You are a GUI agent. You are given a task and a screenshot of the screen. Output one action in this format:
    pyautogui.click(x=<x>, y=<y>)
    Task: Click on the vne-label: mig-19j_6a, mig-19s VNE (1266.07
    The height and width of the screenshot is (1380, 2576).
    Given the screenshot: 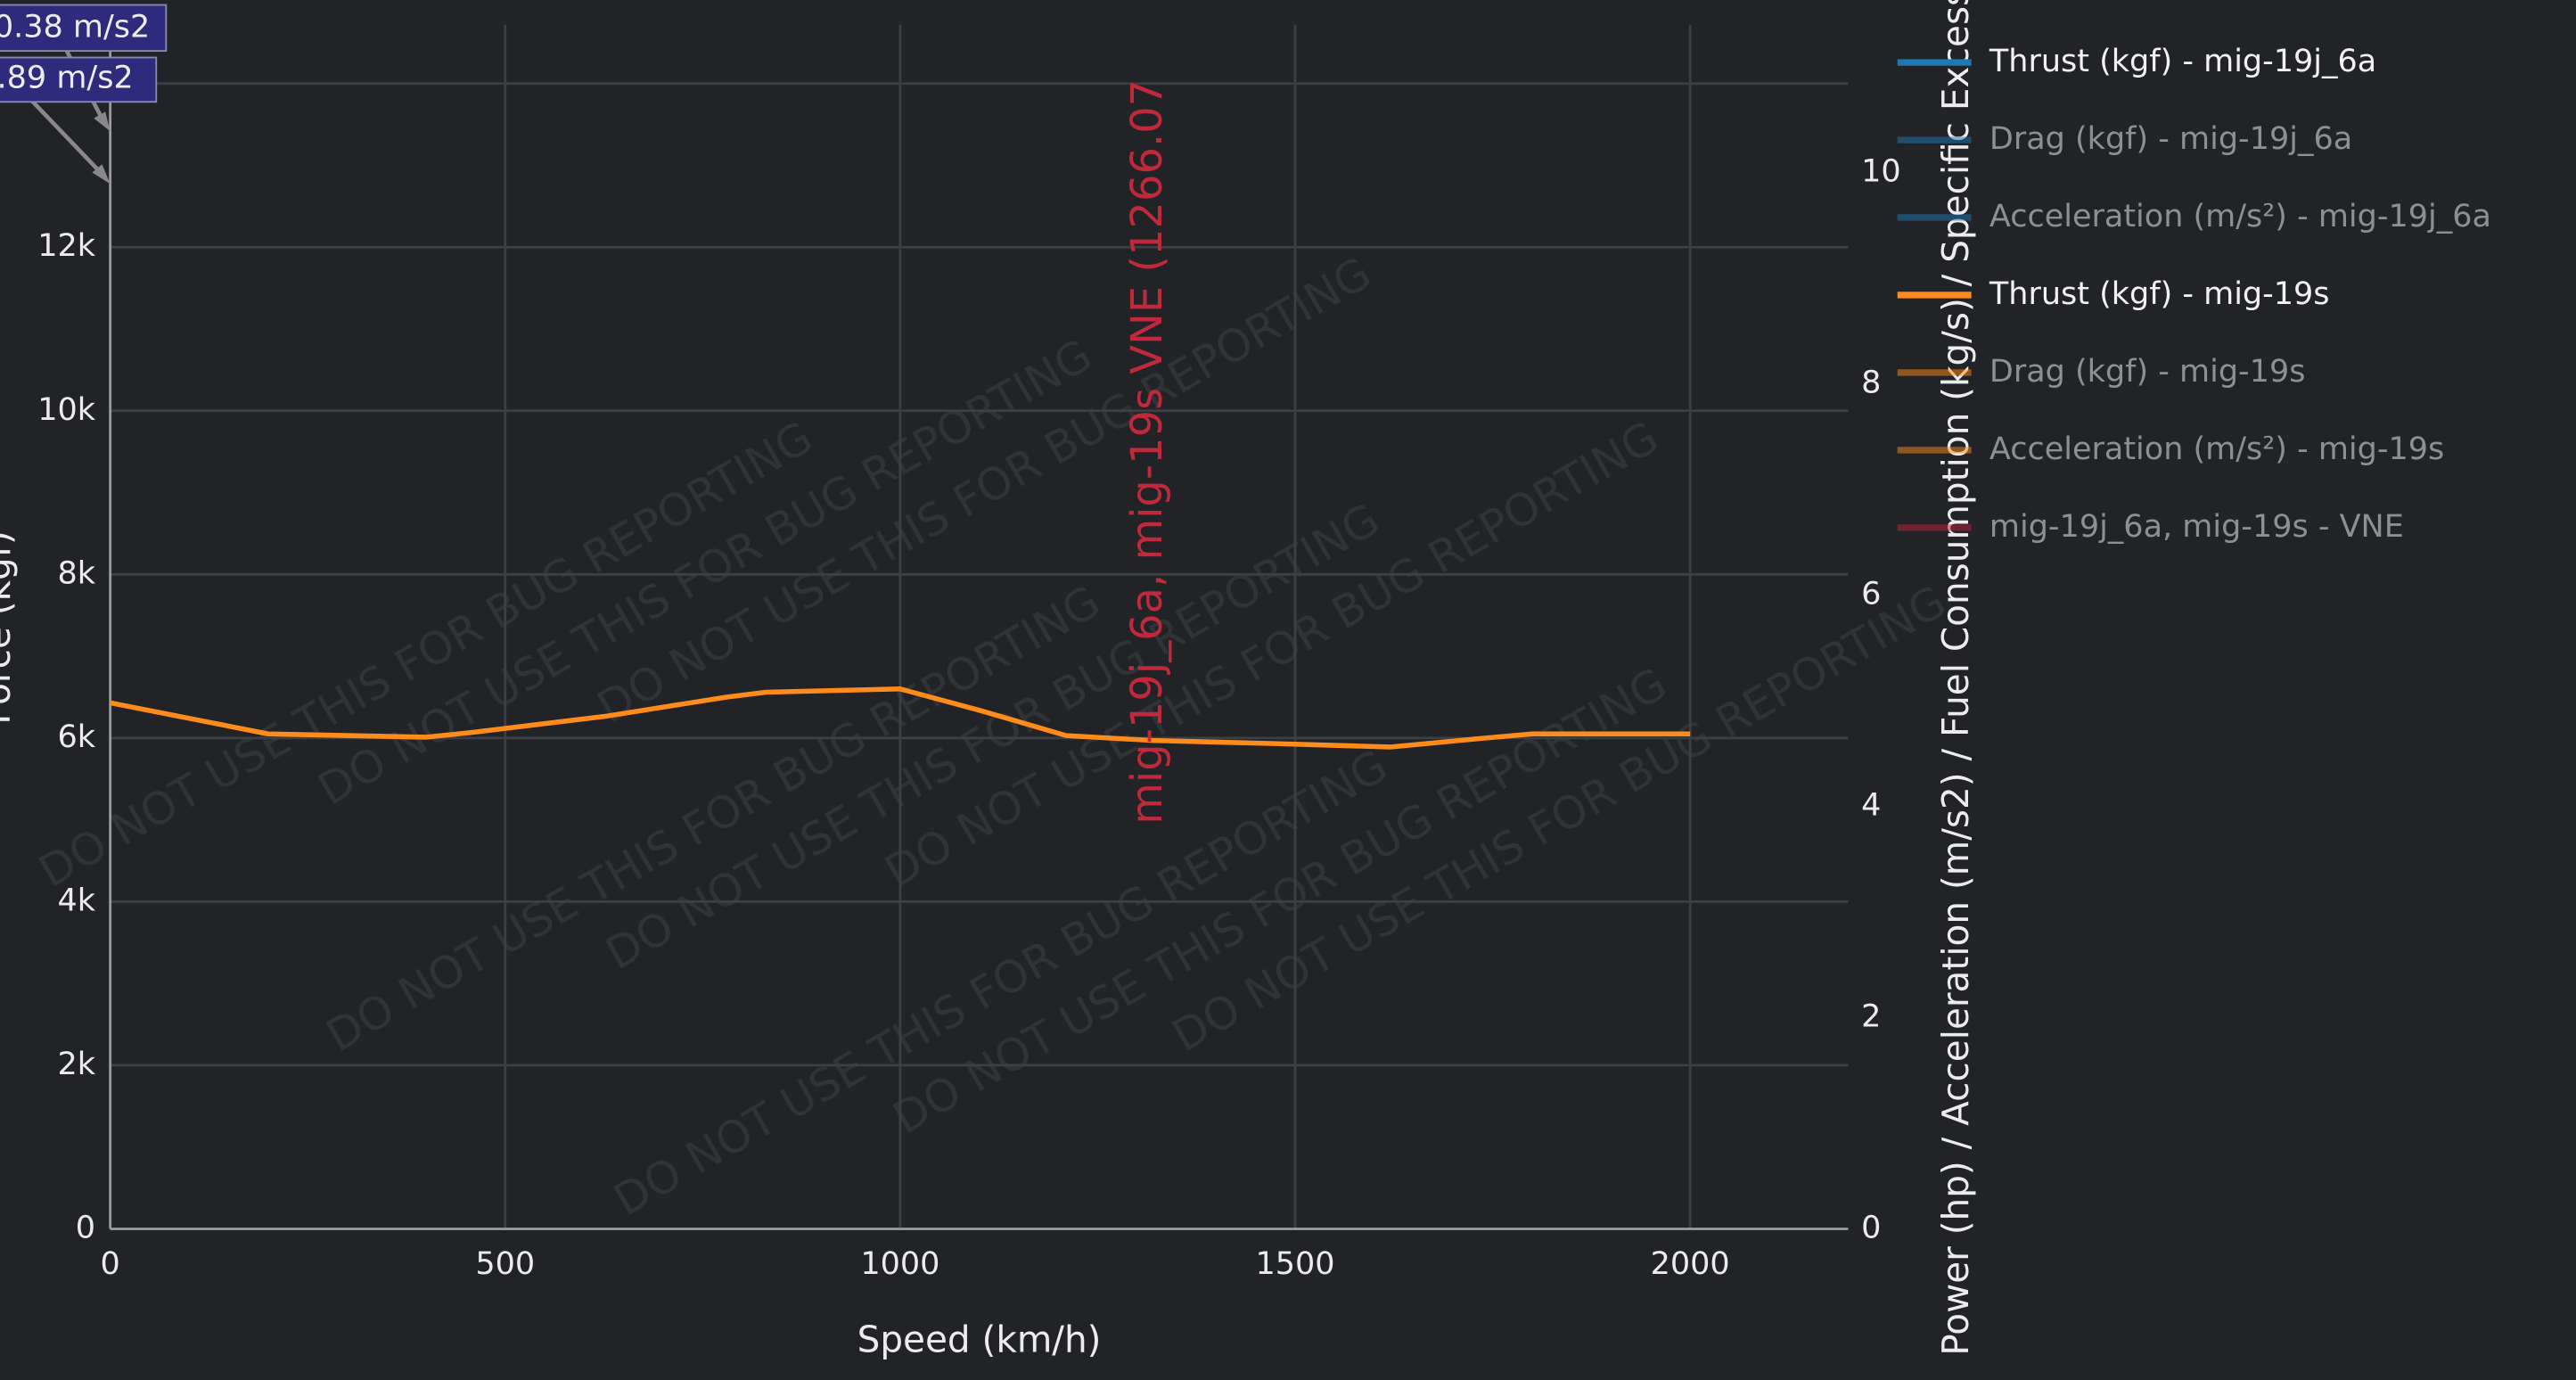 What is the action you would take?
    pyautogui.click(x=1148, y=452)
    